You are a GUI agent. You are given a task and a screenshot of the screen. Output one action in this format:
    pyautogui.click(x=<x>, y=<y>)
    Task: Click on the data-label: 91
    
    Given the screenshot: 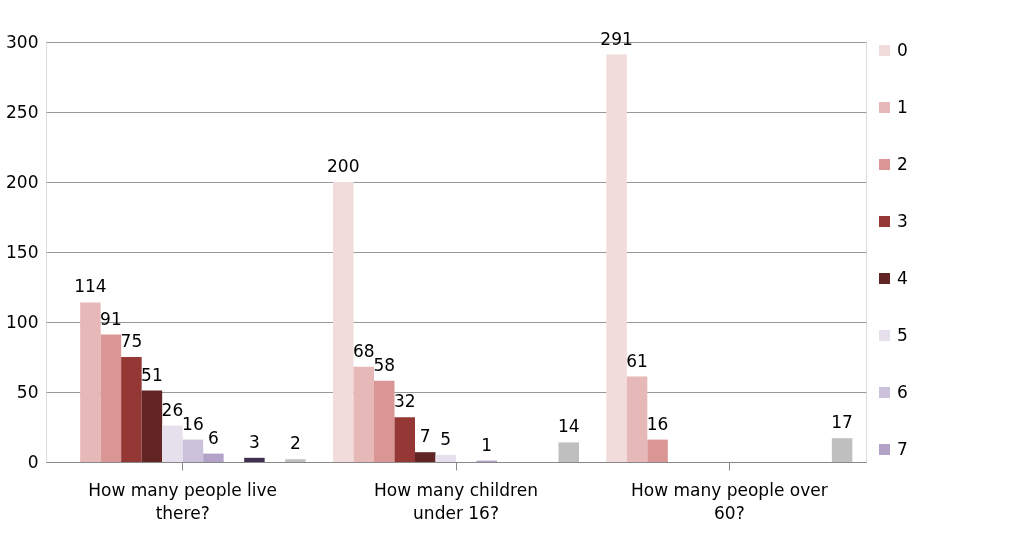 What is the action you would take?
    pyautogui.click(x=111, y=318)
    